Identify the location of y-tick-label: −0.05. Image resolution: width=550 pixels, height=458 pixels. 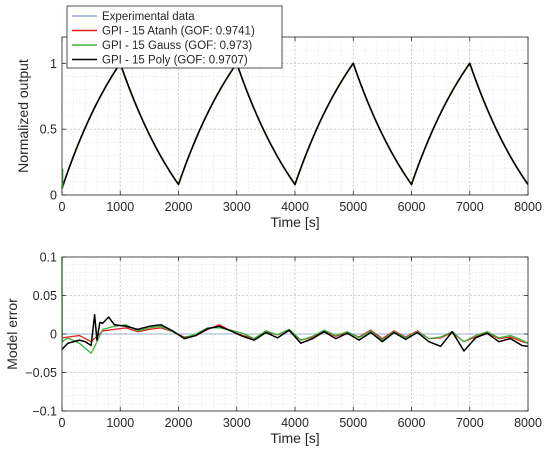
(41, 373).